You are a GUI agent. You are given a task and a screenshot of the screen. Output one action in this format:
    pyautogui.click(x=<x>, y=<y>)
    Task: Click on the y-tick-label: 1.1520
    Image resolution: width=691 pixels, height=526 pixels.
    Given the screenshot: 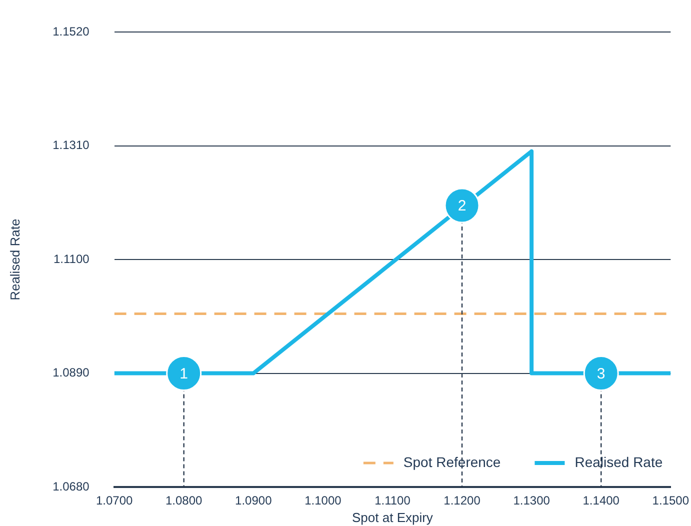 What is the action you would take?
    pyautogui.click(x=71, y=31)
    